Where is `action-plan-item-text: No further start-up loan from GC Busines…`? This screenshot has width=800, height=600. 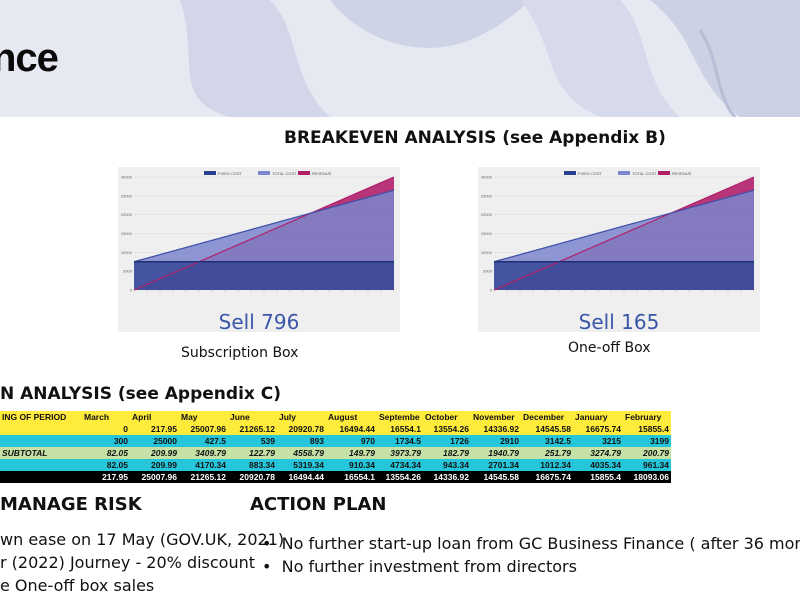 action-plan-item-text: No further start-up loan from GC Busines… is located at coordinates (540, 543).